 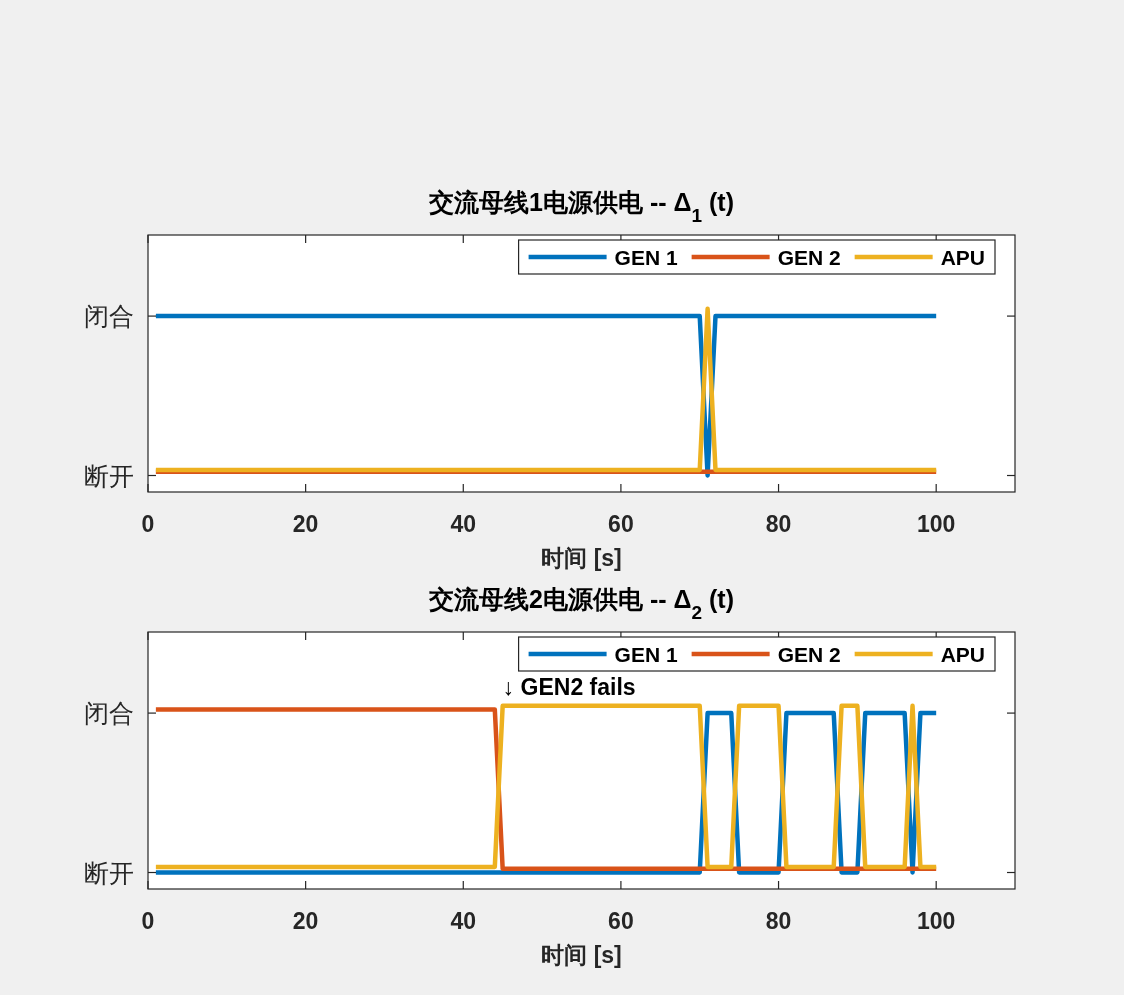 What do you see at coordinates (569, 686) in the screenshot?
I see `annotation: ↓ GEN2 fails` at bounding box center [569, 686].